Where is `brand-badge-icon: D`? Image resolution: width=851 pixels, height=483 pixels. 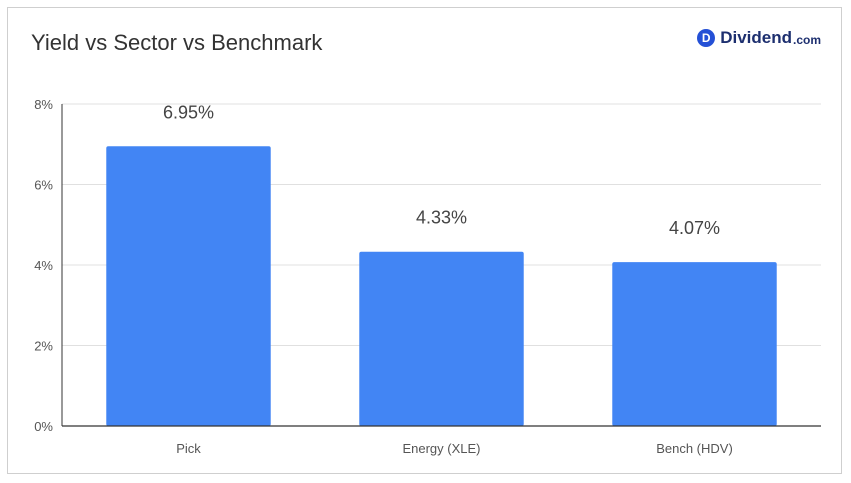 brand-badge-icon: D is located at coordinates (706, 38).